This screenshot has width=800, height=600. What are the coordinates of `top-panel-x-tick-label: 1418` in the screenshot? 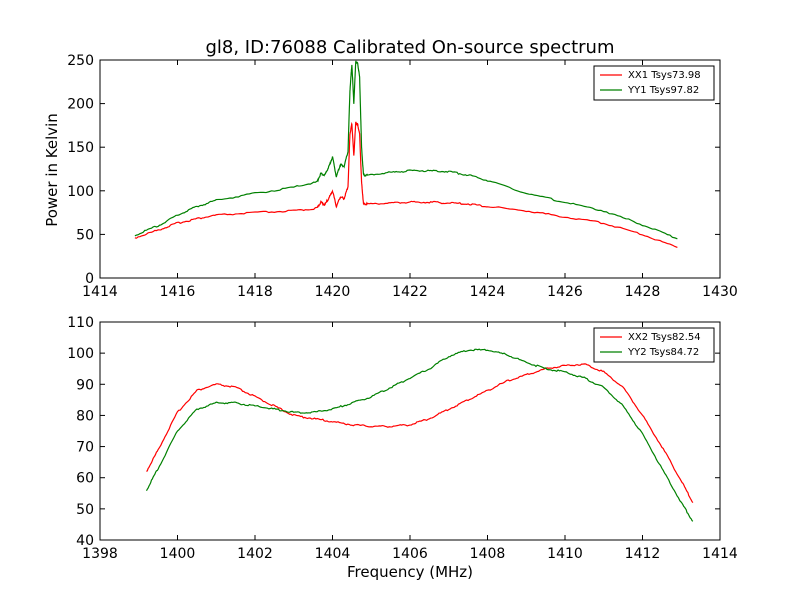 It's located at (255, 292).